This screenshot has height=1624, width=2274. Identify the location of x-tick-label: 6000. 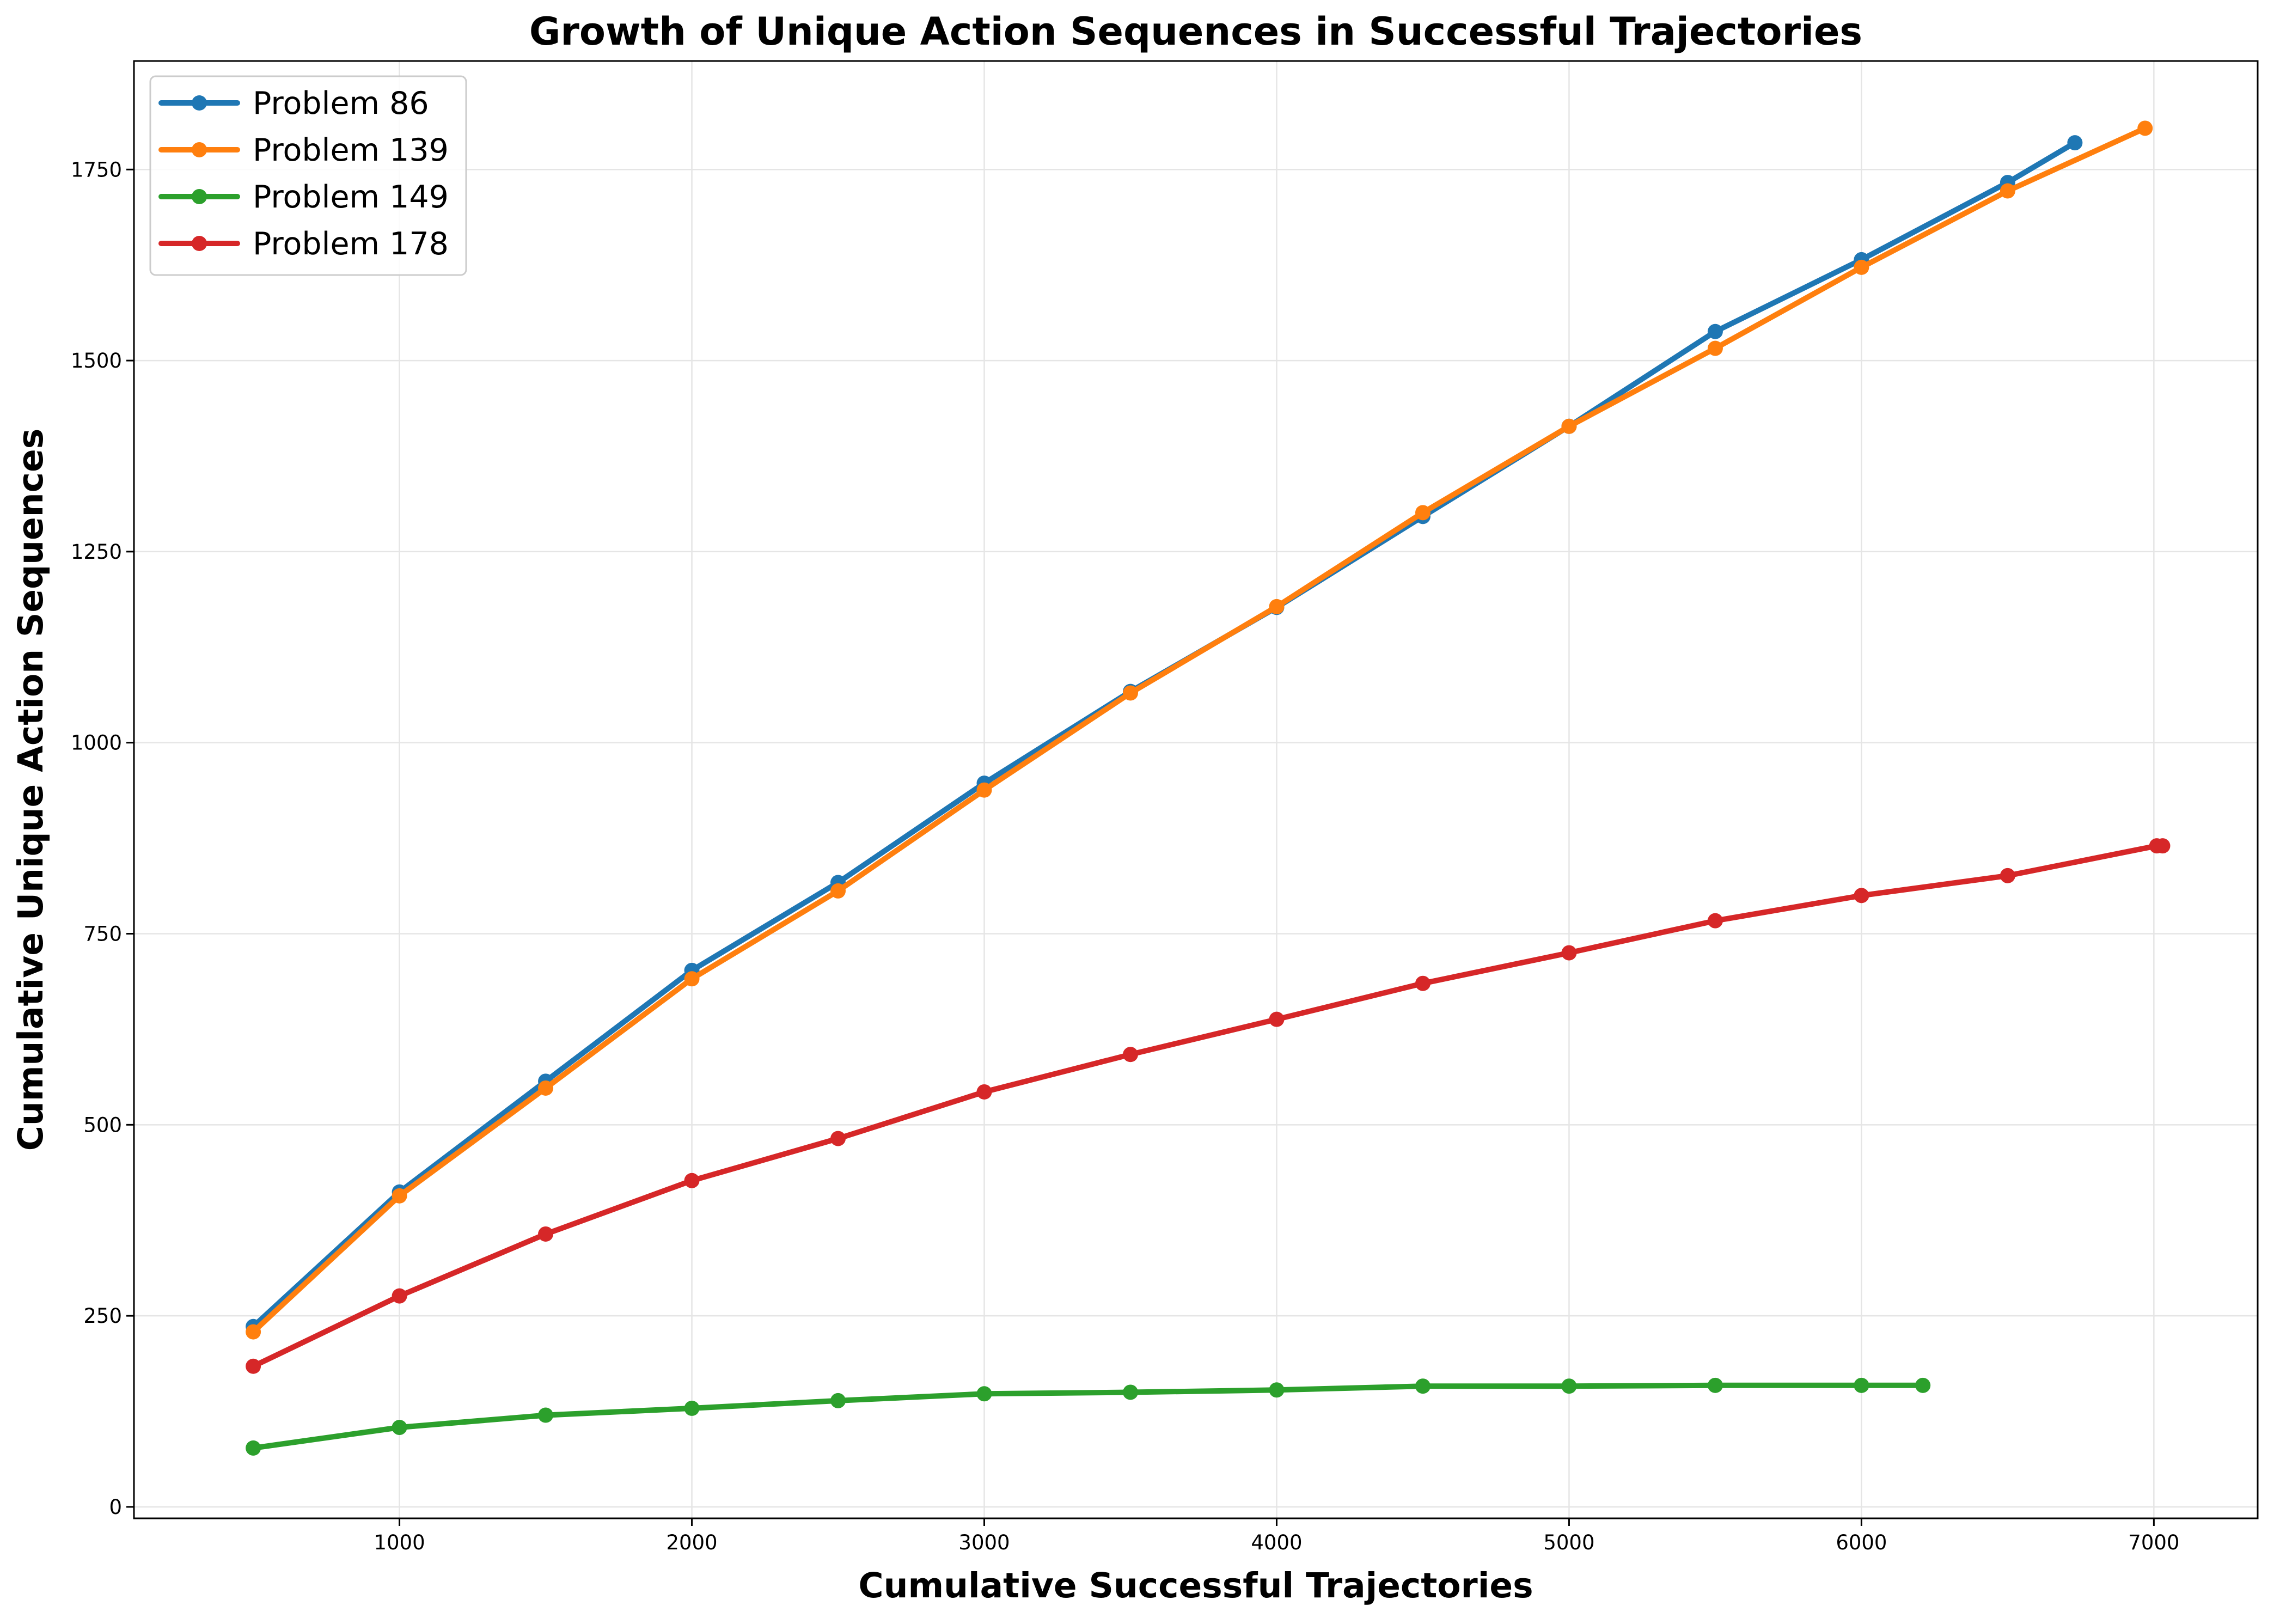
(1861, 1542).